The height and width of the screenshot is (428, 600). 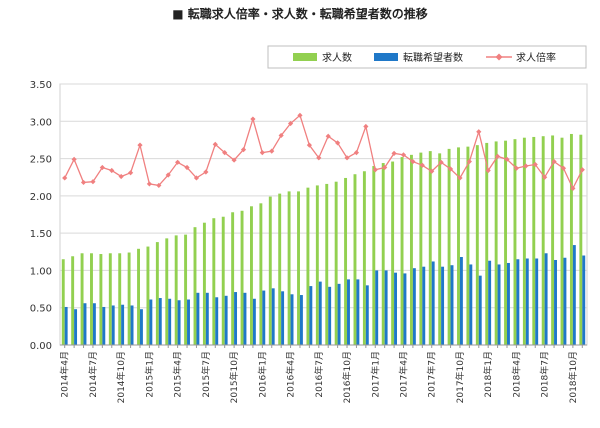 I want to click on legend-box, so click(x=427, y=57).